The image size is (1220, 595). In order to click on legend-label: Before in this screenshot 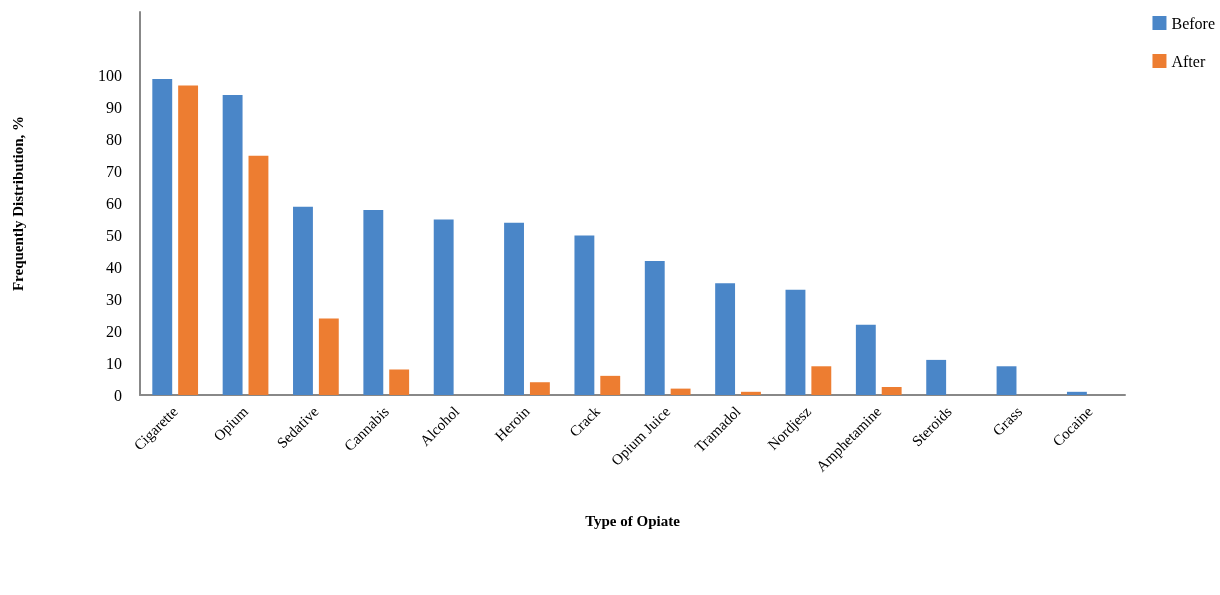, I will do `click(1193, 23)`.